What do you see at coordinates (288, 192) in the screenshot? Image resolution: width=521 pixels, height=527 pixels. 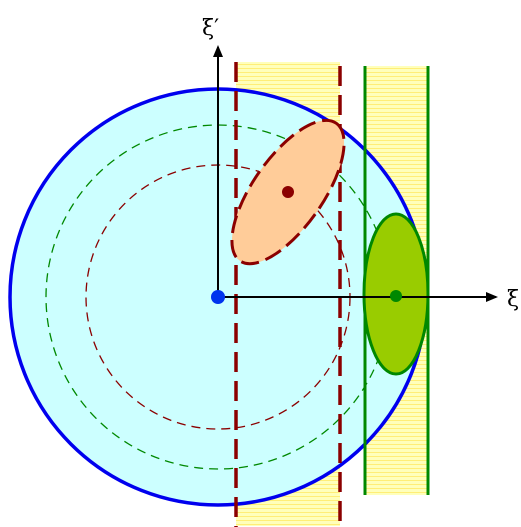 I see `red-ellipse-center-dot` at bounding box center [288, 192].